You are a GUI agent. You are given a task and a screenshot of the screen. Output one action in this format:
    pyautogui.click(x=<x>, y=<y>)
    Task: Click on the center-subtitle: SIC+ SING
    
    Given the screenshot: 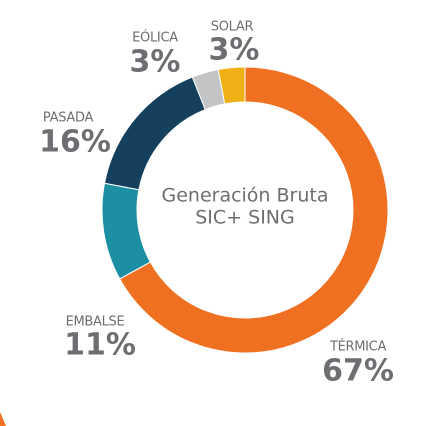 What is the action you would take?
    pyautogui.click(x=245, y=218)
    